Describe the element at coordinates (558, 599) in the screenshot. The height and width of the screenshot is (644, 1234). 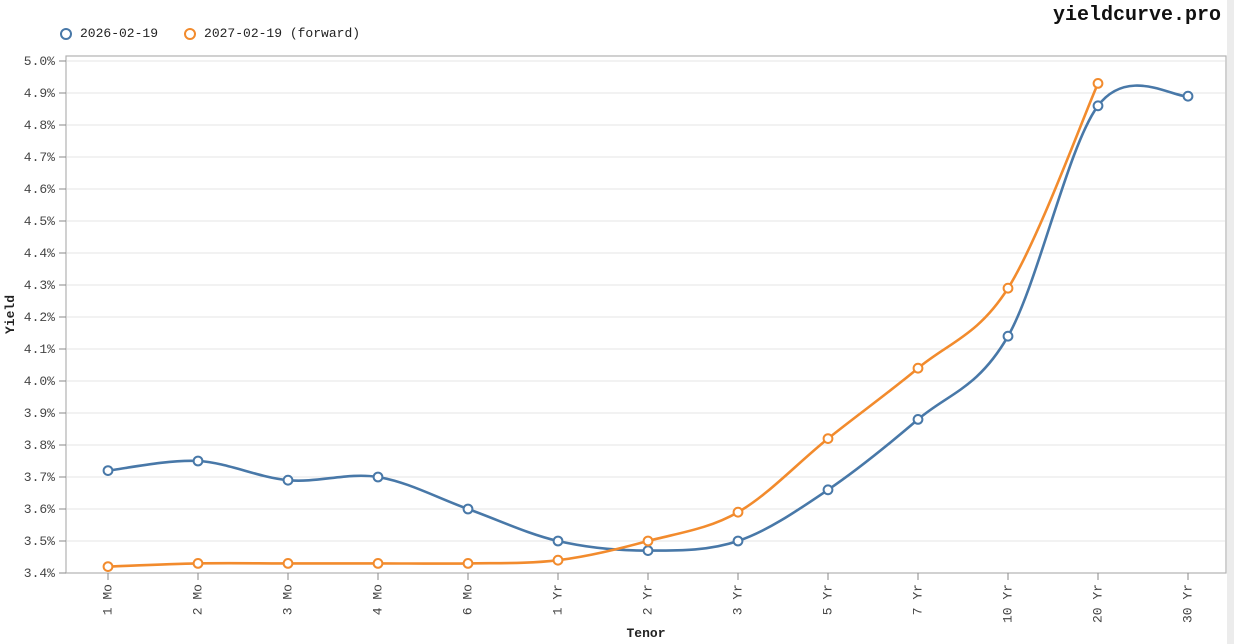
I see `x-tick-label: 1 Yr` at that location.